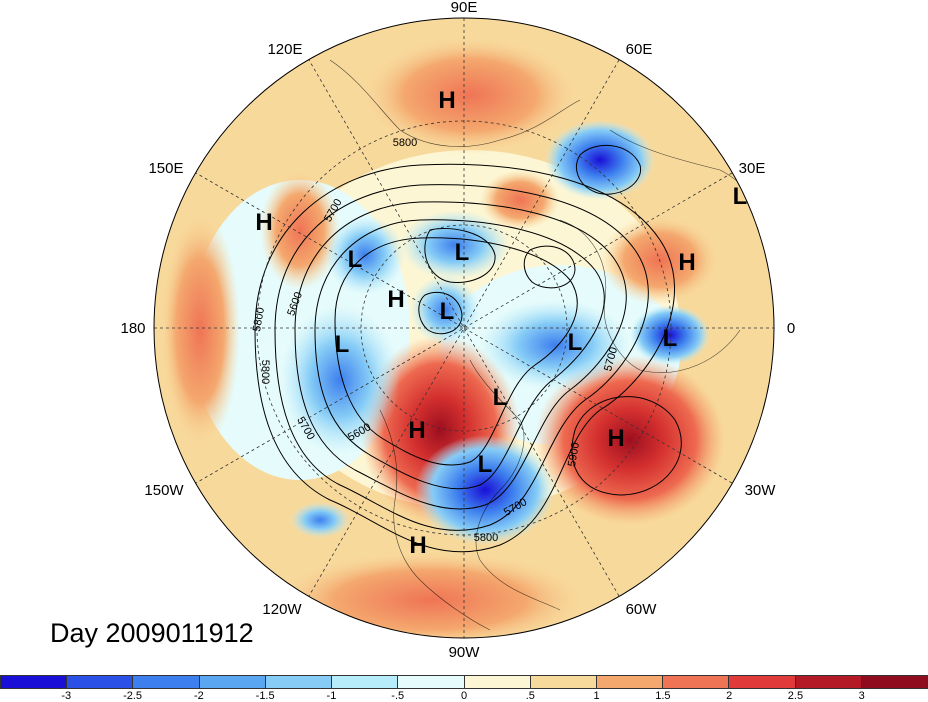 Image resolution: width=928 pixels, height=702 pixels. What do you see at coordinates (66, 696) in the screenshot?
I see `colorbar-tick-label: -3` at bounding box center [66, 696].